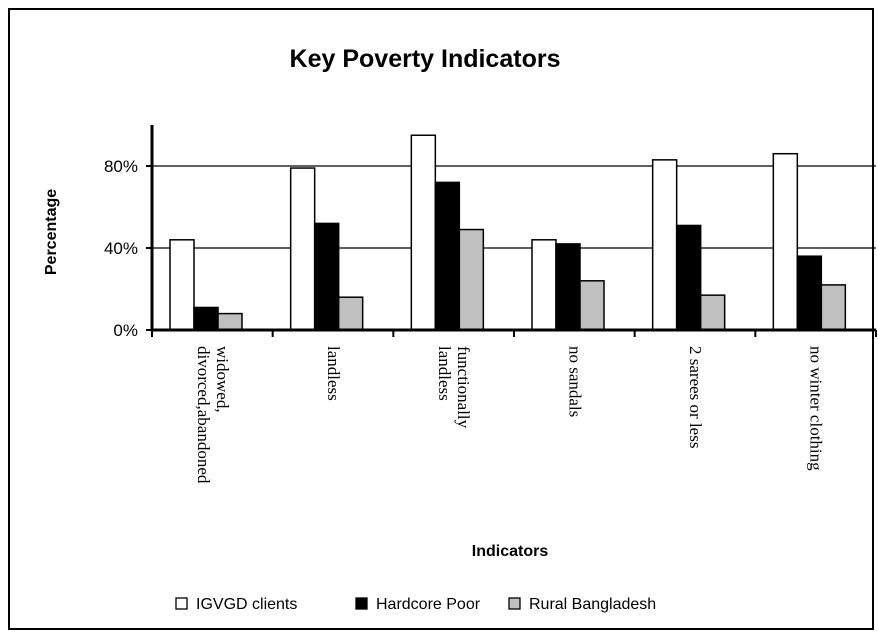  What do you see at coordinates (246, 604) in the screenshot?
I see `legend-label: IGVGD clients` at bounding box center [246, 604].